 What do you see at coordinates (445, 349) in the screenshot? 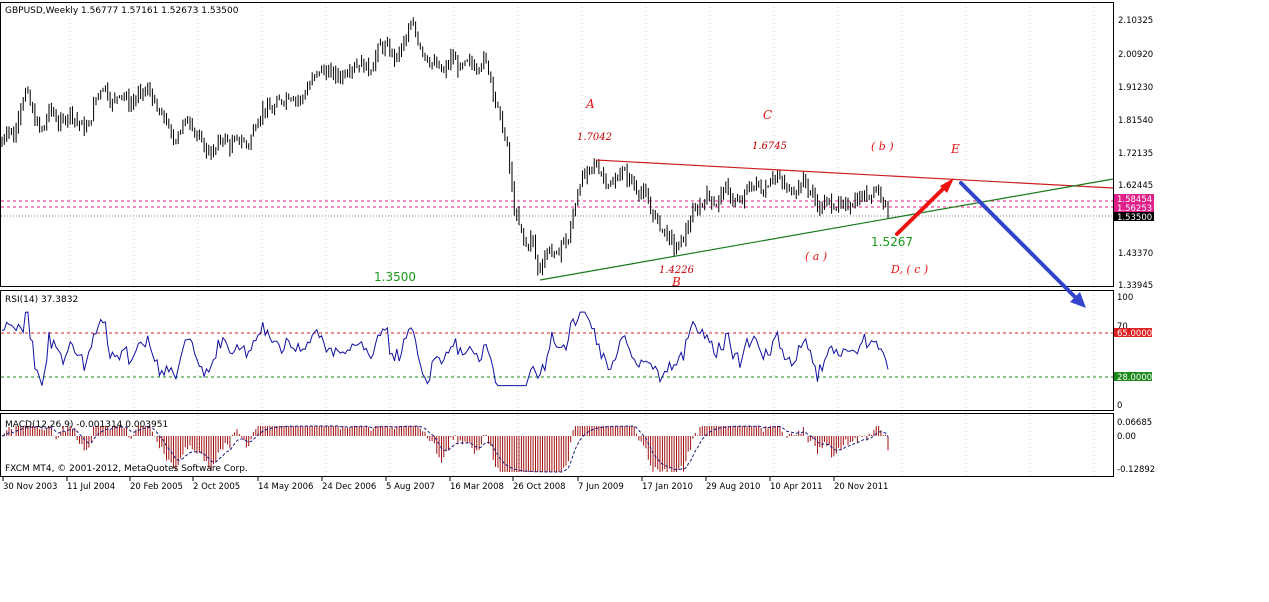
I see `rsi-line` at bounding box center [445, 349].